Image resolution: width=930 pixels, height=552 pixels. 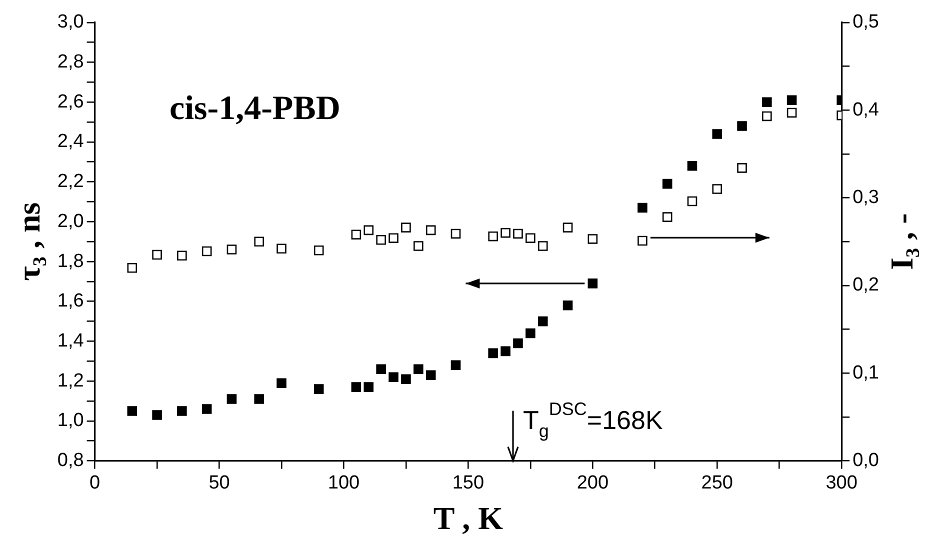 I want to click on y2-tick-label: 0,3, so click(x=866, y=197).